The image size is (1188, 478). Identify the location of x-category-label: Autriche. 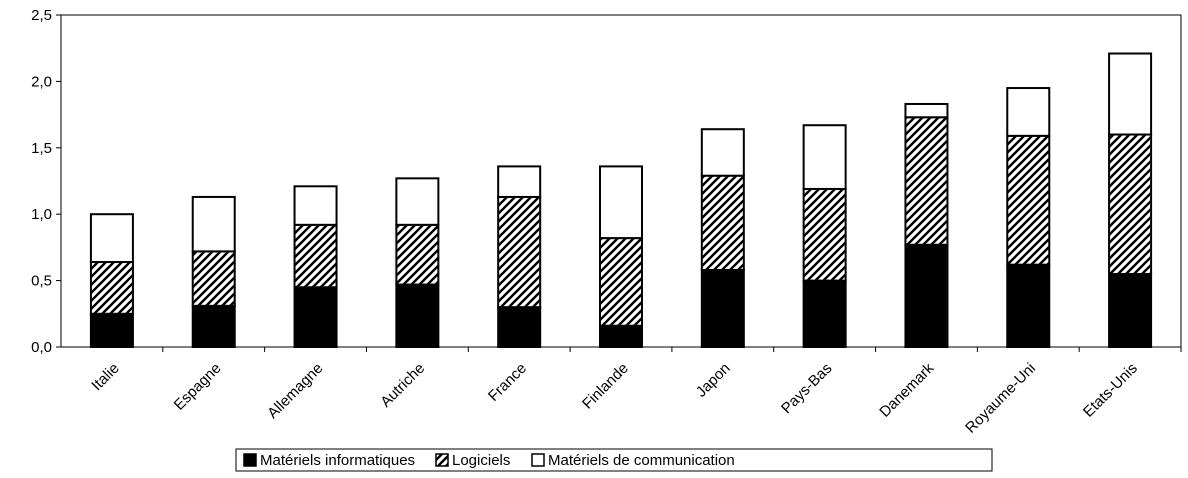
(402, 385).